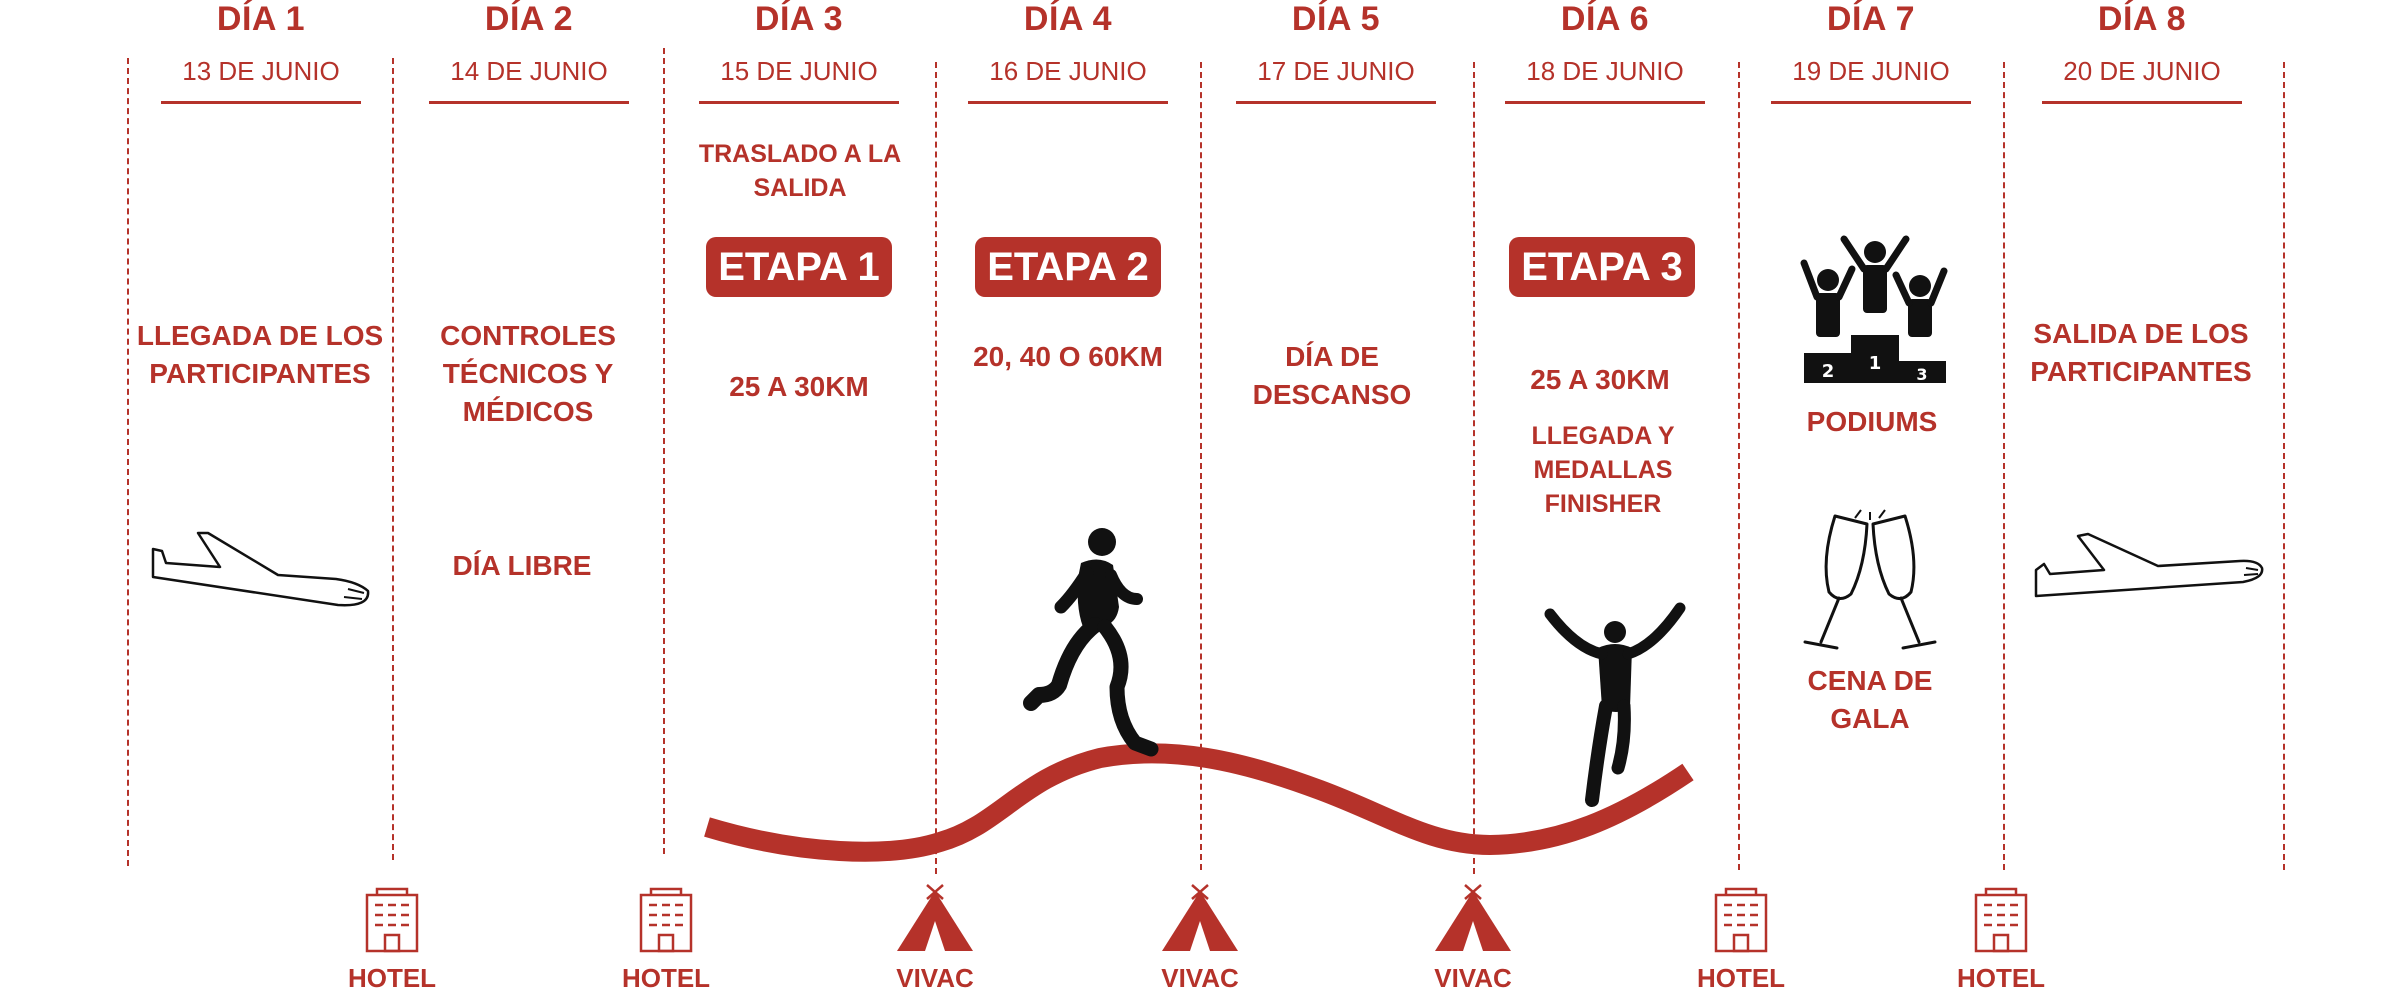 This screenshot has height=1000, width=2400. I want to click on day6-finish: LLEGADA Y MEDALLAS FINISHER, so click(1603, 470).